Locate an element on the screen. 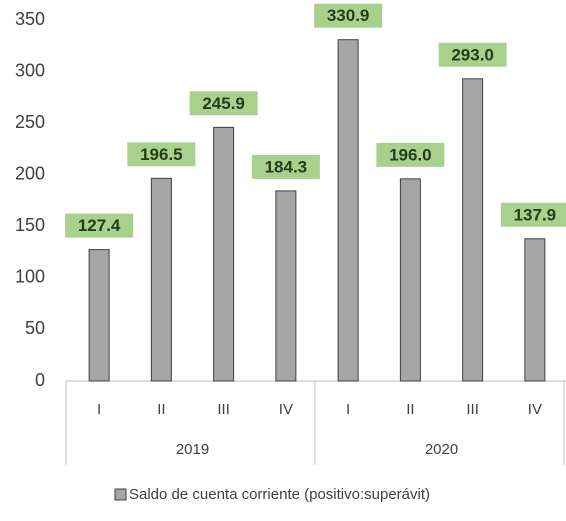 The width and height of the screenshot is (566, 521). y-tick-label: 0 is located at coordinates (40, 380).